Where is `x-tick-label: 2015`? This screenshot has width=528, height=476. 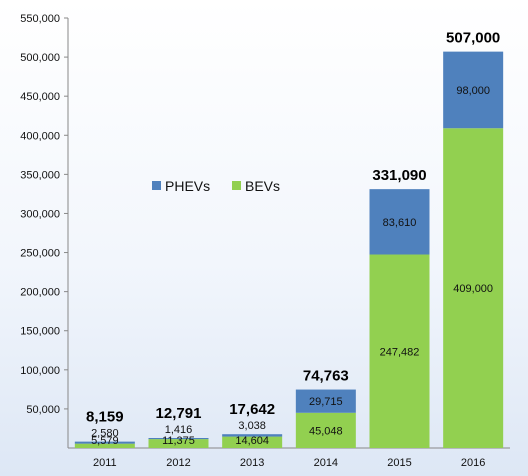
x-tick-label: 2015 is located at coordinates (399, 463).